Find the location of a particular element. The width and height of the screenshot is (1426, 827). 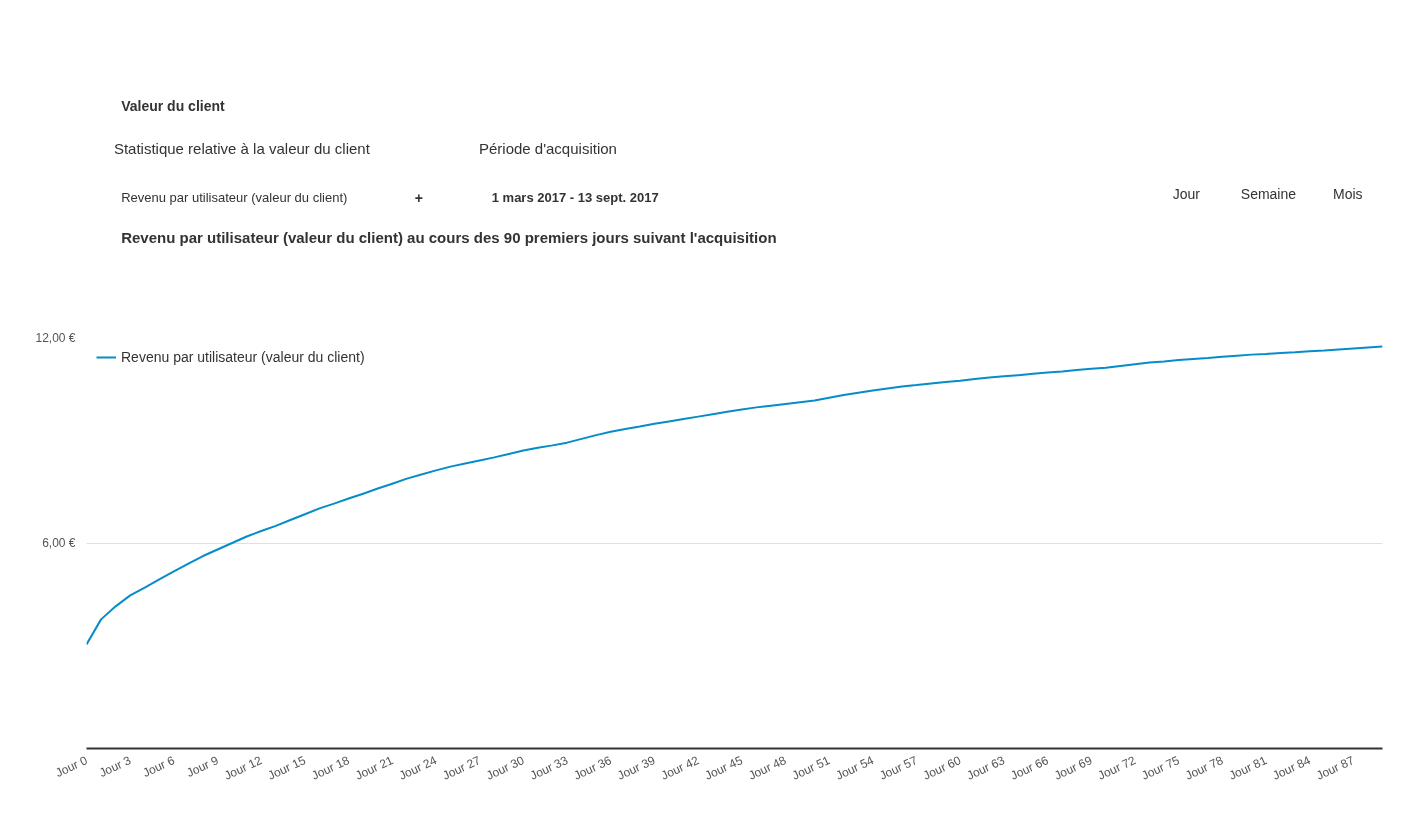

text: 1 mars 2017 - 13 sept. 2017 is located at coordinates (575, 197).